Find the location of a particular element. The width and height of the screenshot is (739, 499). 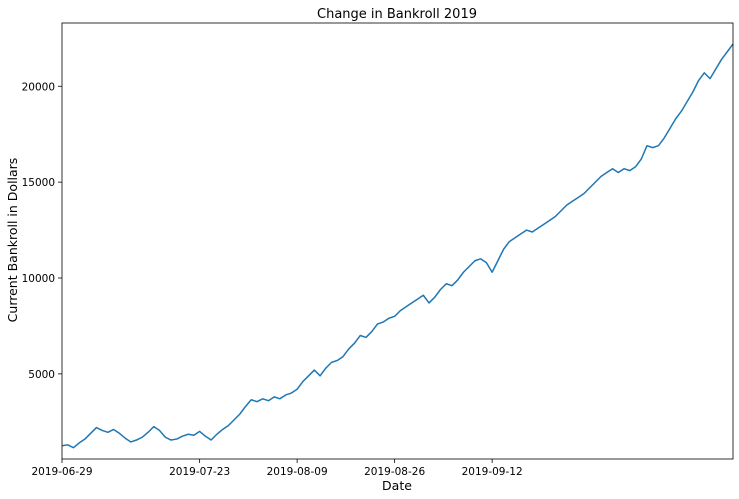

chart-title: Change in Bankroll 2019 is located at coordinates (397, 14).